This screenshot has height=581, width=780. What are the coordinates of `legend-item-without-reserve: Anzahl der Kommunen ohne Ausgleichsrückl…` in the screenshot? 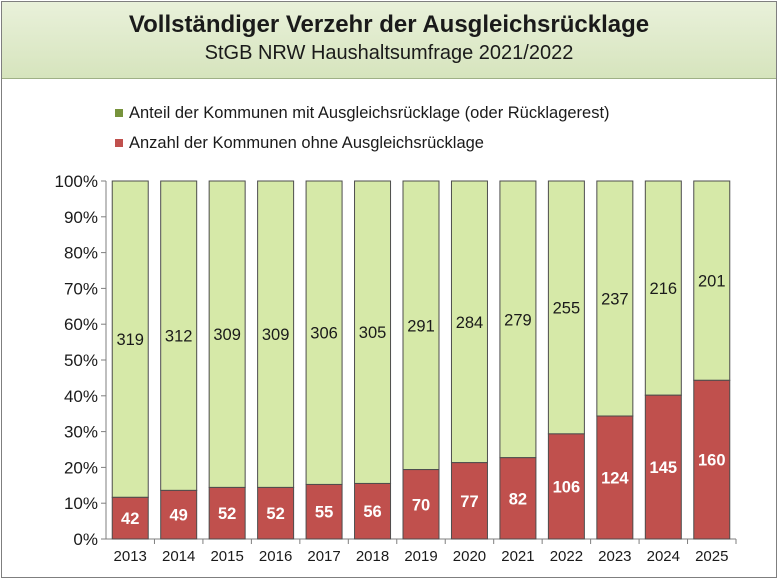 It's located at (362, 143).